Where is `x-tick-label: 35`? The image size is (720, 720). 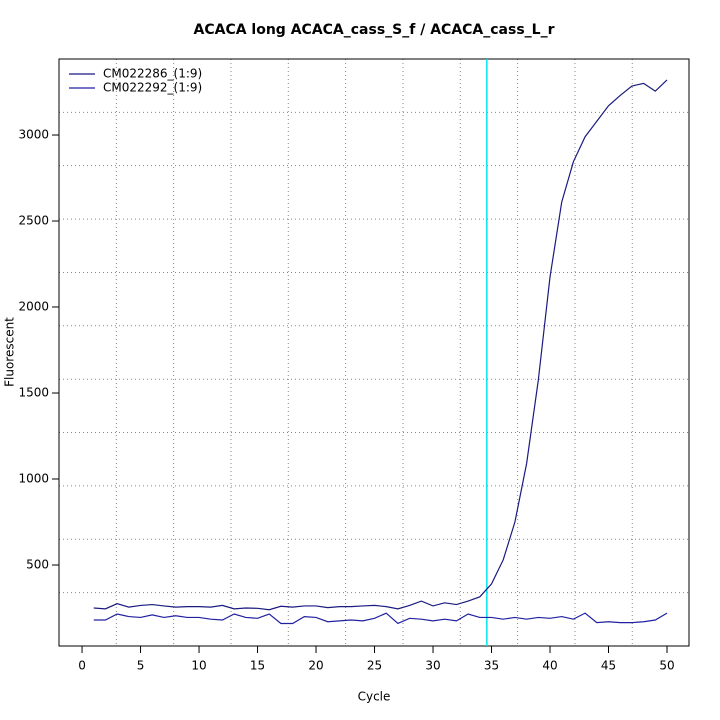 x-tick-label: 35 is located at coordinates (491, 666).